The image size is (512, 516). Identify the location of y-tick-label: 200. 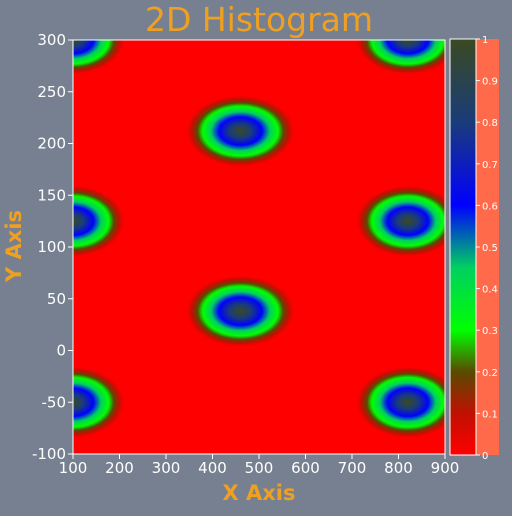
(51, 144).